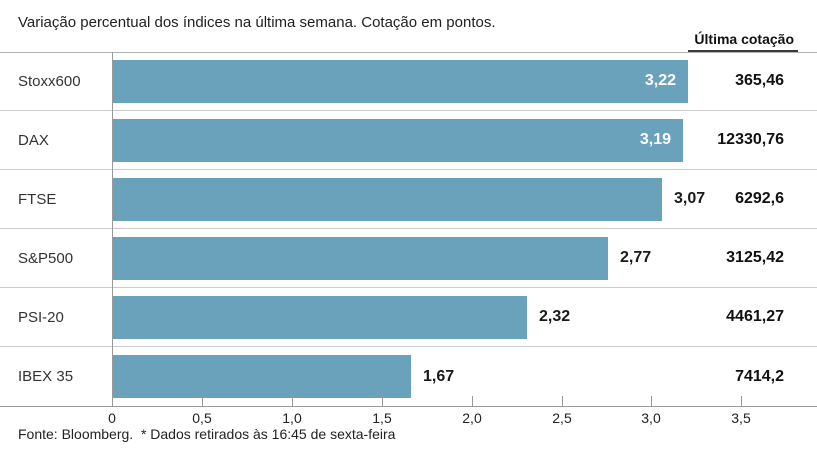  What do you see at coordinates (555, 316) in the screenshot?
I see `bar-value-label: 2,32` at bounding box center [555, 316].